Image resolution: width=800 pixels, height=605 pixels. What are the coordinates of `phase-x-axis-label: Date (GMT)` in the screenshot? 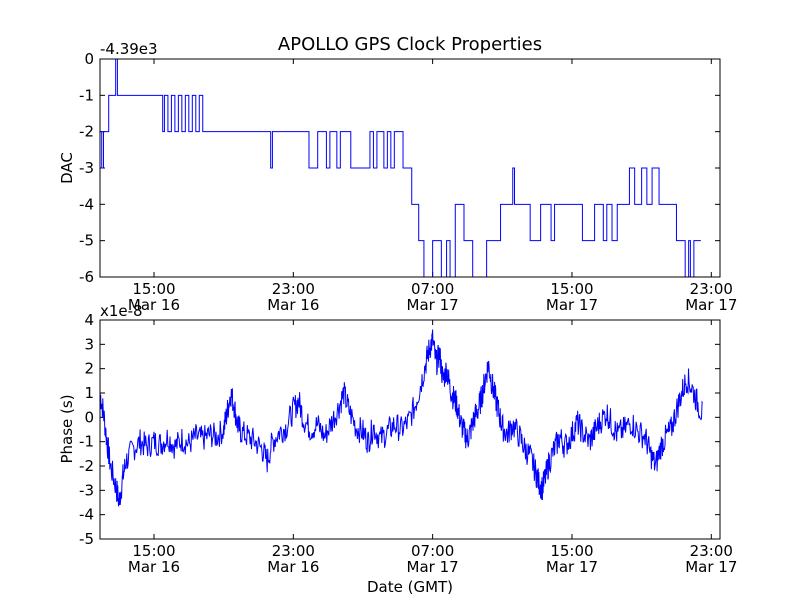 It's located at (410, 587).